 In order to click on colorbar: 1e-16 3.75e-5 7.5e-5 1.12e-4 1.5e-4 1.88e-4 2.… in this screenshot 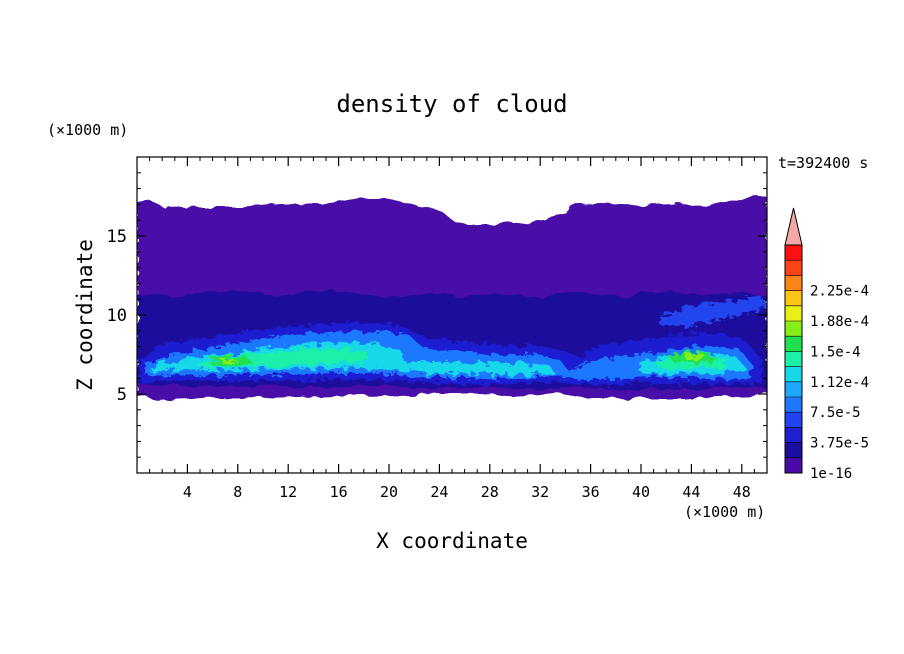, I will do `click(826, 344)`.